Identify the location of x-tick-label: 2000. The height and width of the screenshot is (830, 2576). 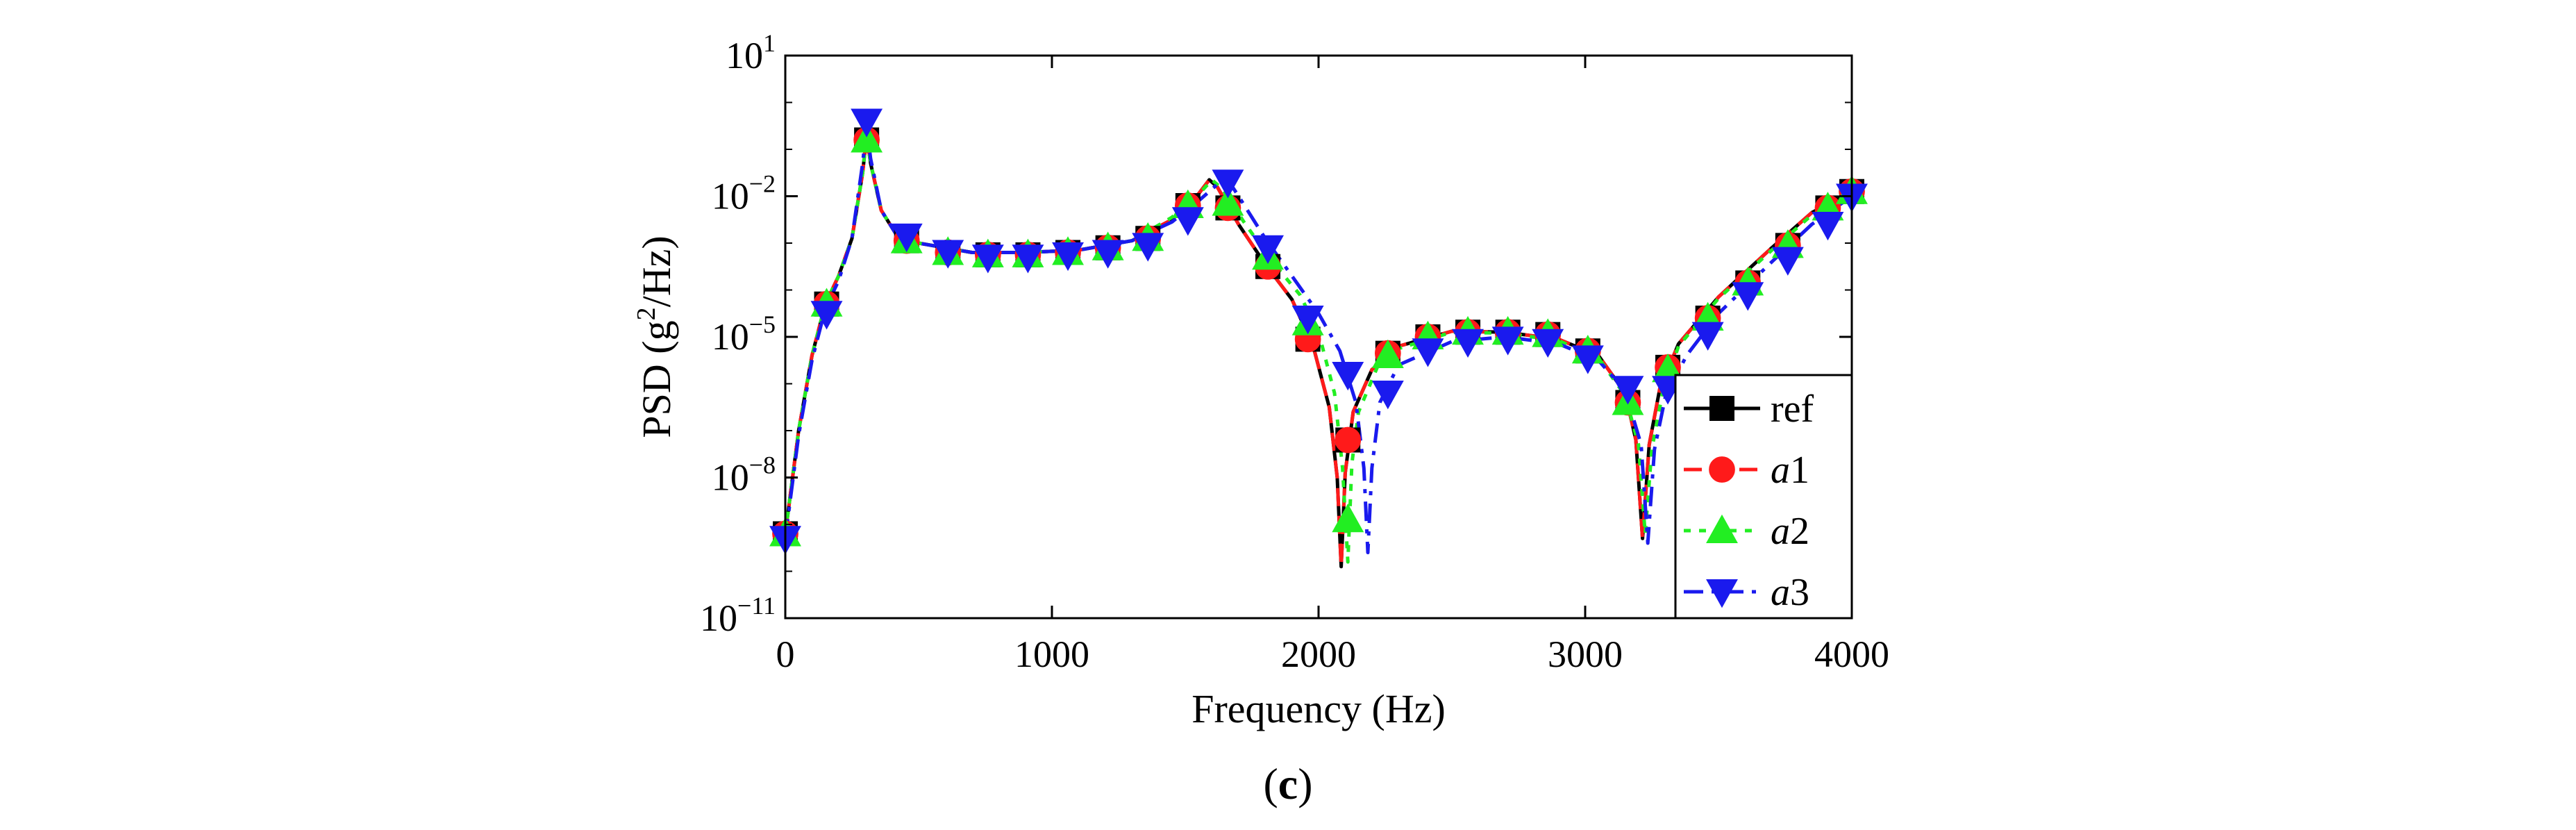
(1318, 654).